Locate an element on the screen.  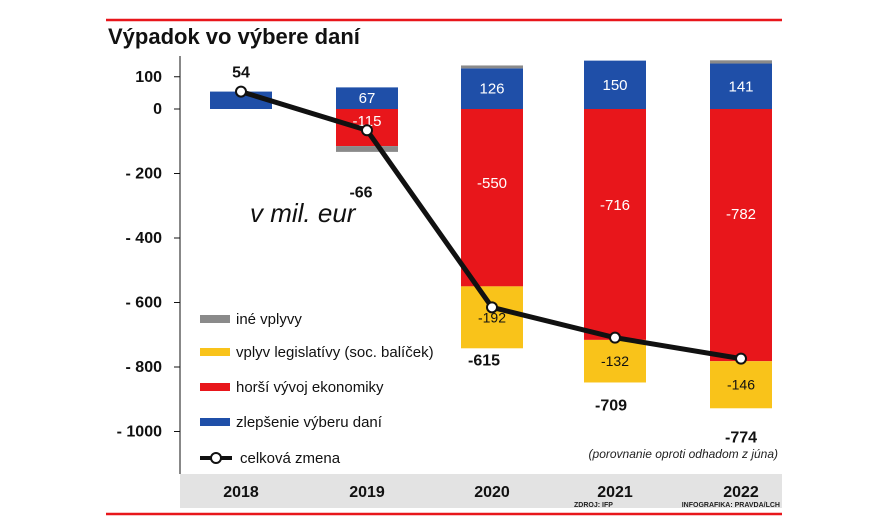
bar-2021-blue is located at coordinates (615, 84).